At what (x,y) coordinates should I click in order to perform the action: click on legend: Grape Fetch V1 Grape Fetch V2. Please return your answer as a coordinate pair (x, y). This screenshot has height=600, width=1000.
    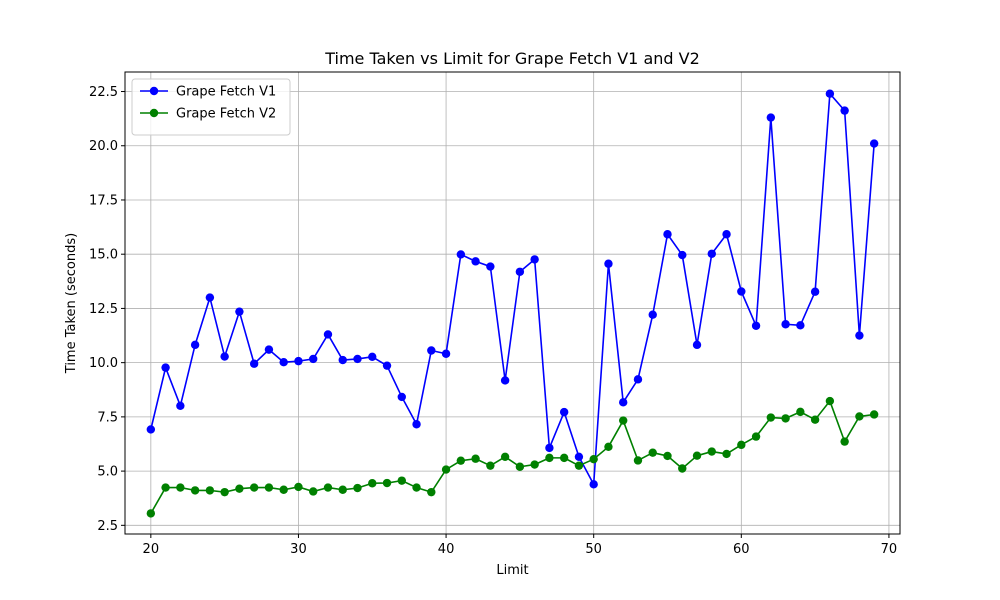
    Looking at the image, I should click on (211, 107).